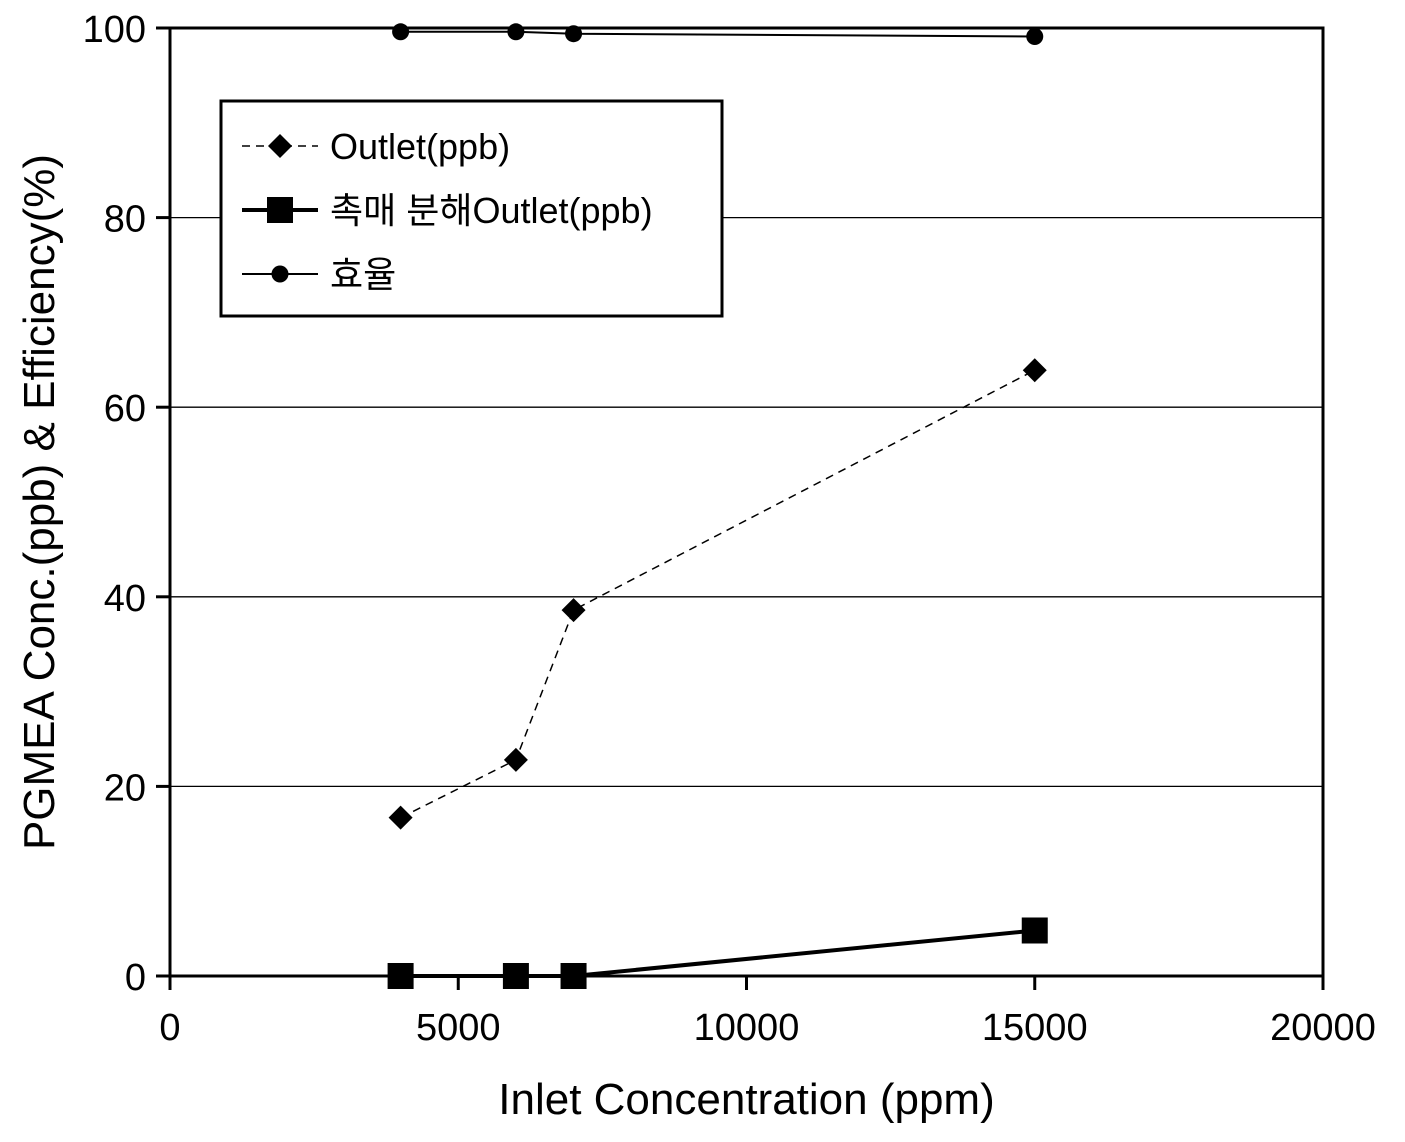 This screenshot has width=1405, height=1142. Describe the element at coordinates (169, 1028) in the screenshot. I see `x-tick-label: 0` at that location.